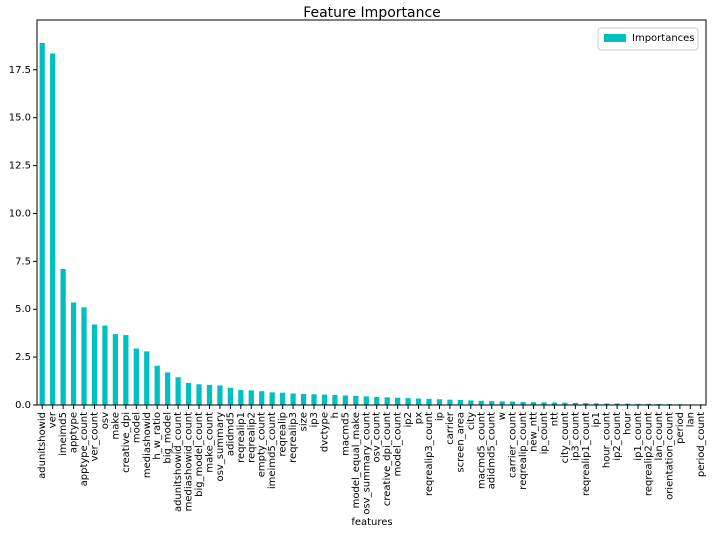 This screenshot has height=535, width=713. I want to click on chart-title: Feature Importance, so click(372, 13).